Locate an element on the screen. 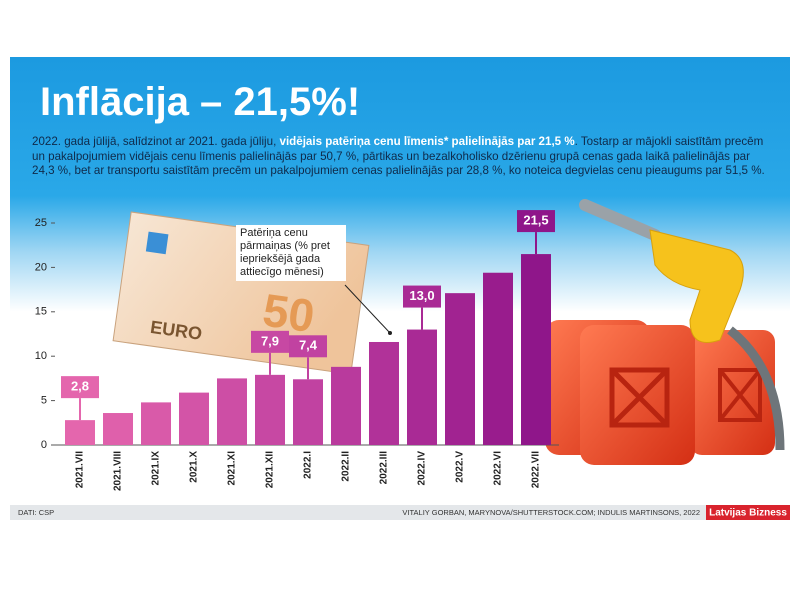 The height and width of the screenshot is (589, 800). x-tick-label: 2021.XI is located at coordinates (232, 468).